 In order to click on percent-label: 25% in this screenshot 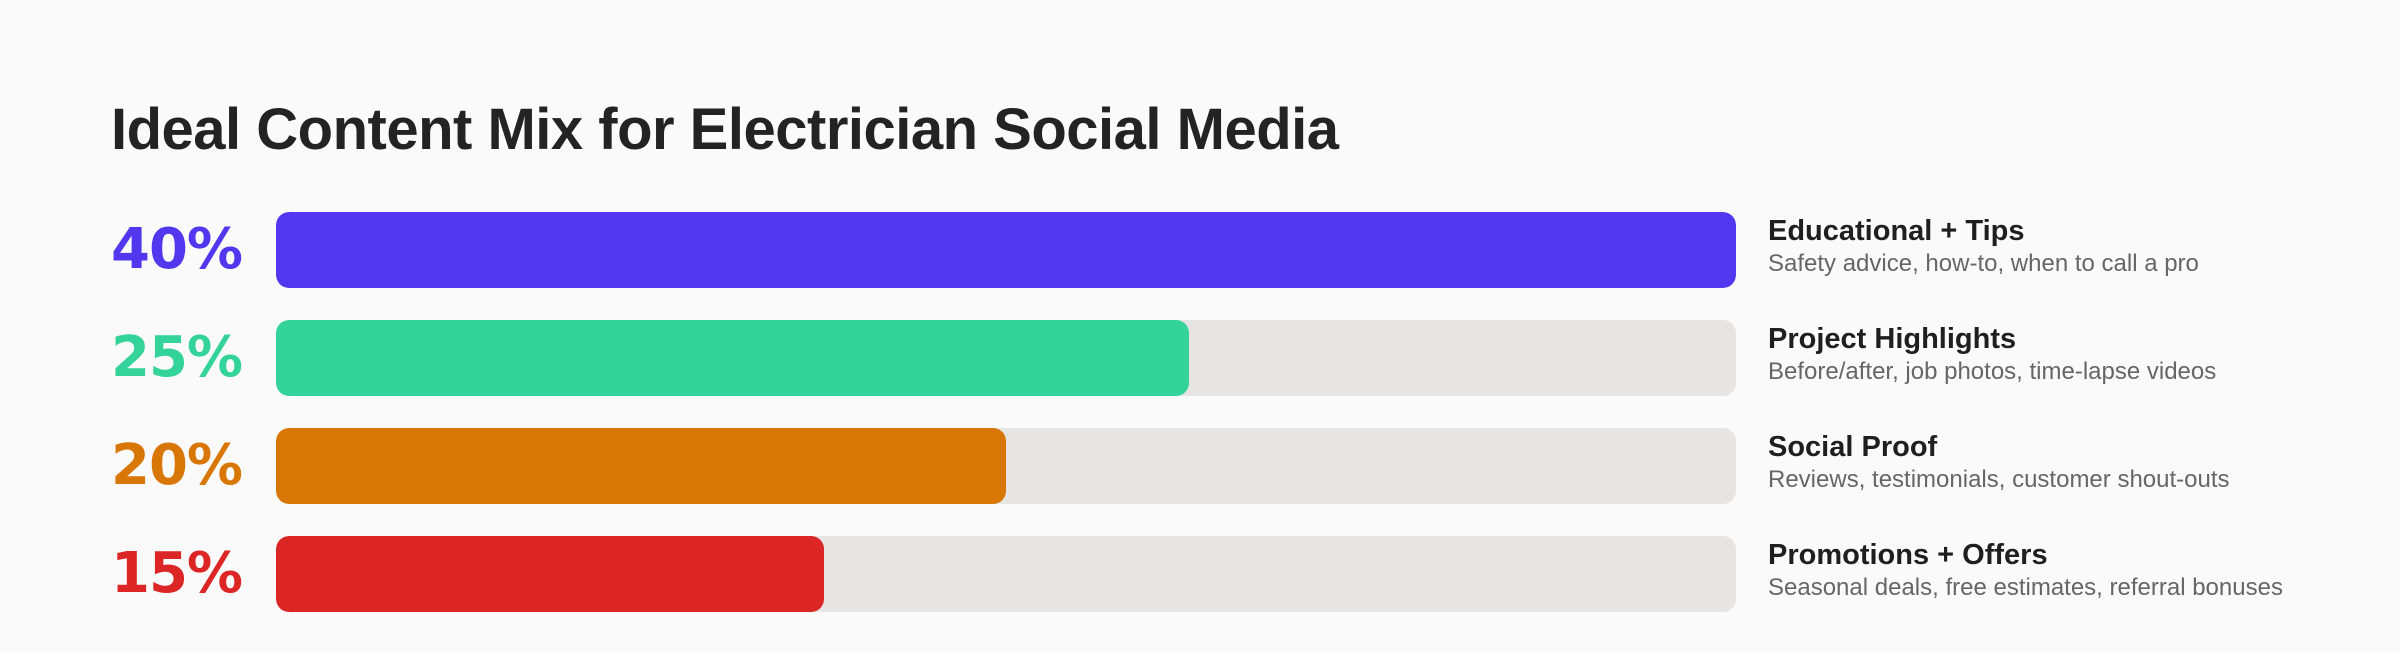, I will do `click(177, 357)`.